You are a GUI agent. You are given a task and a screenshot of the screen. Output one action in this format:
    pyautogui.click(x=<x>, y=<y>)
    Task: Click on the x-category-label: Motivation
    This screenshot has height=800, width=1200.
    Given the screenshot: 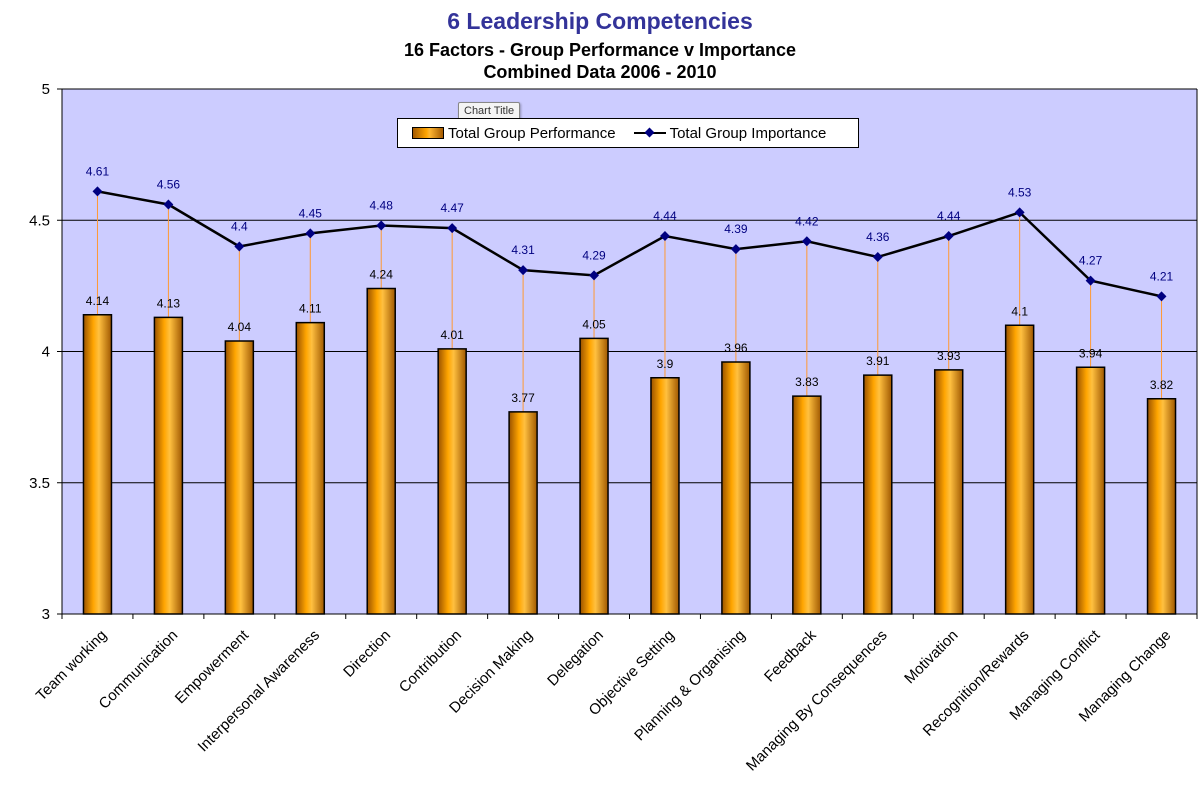 What is the action you would take?
    pyautogui.click(x=931, y=657)
    